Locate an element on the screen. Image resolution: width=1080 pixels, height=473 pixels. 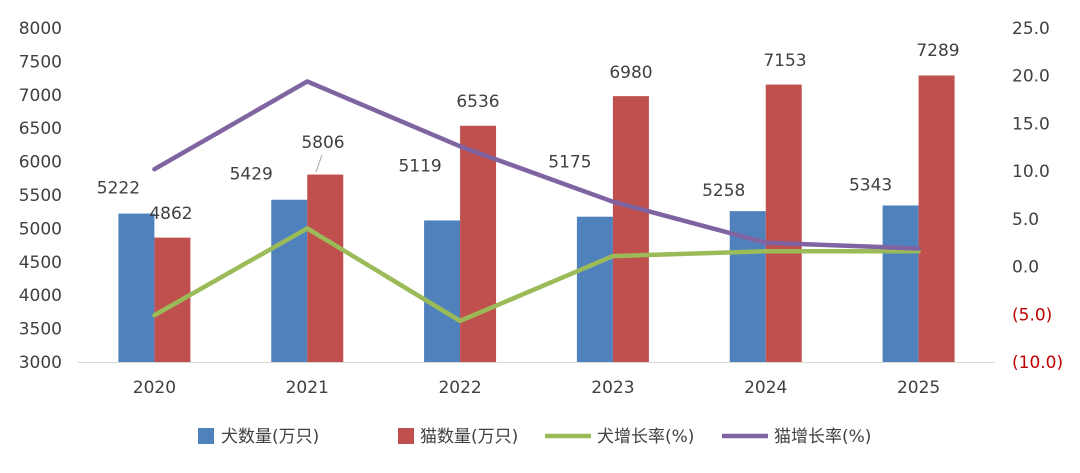
data-label-cats: 6536 is located at coordinates (477, 102).